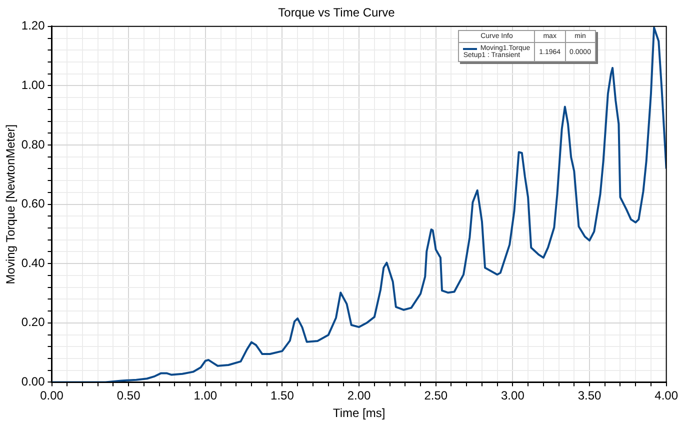 The image size is (681, 421). What do you see at coordinates (33, 85) in the screenshot?
I see `y-tick-label: 1.00` at bounding box center [33, 85].